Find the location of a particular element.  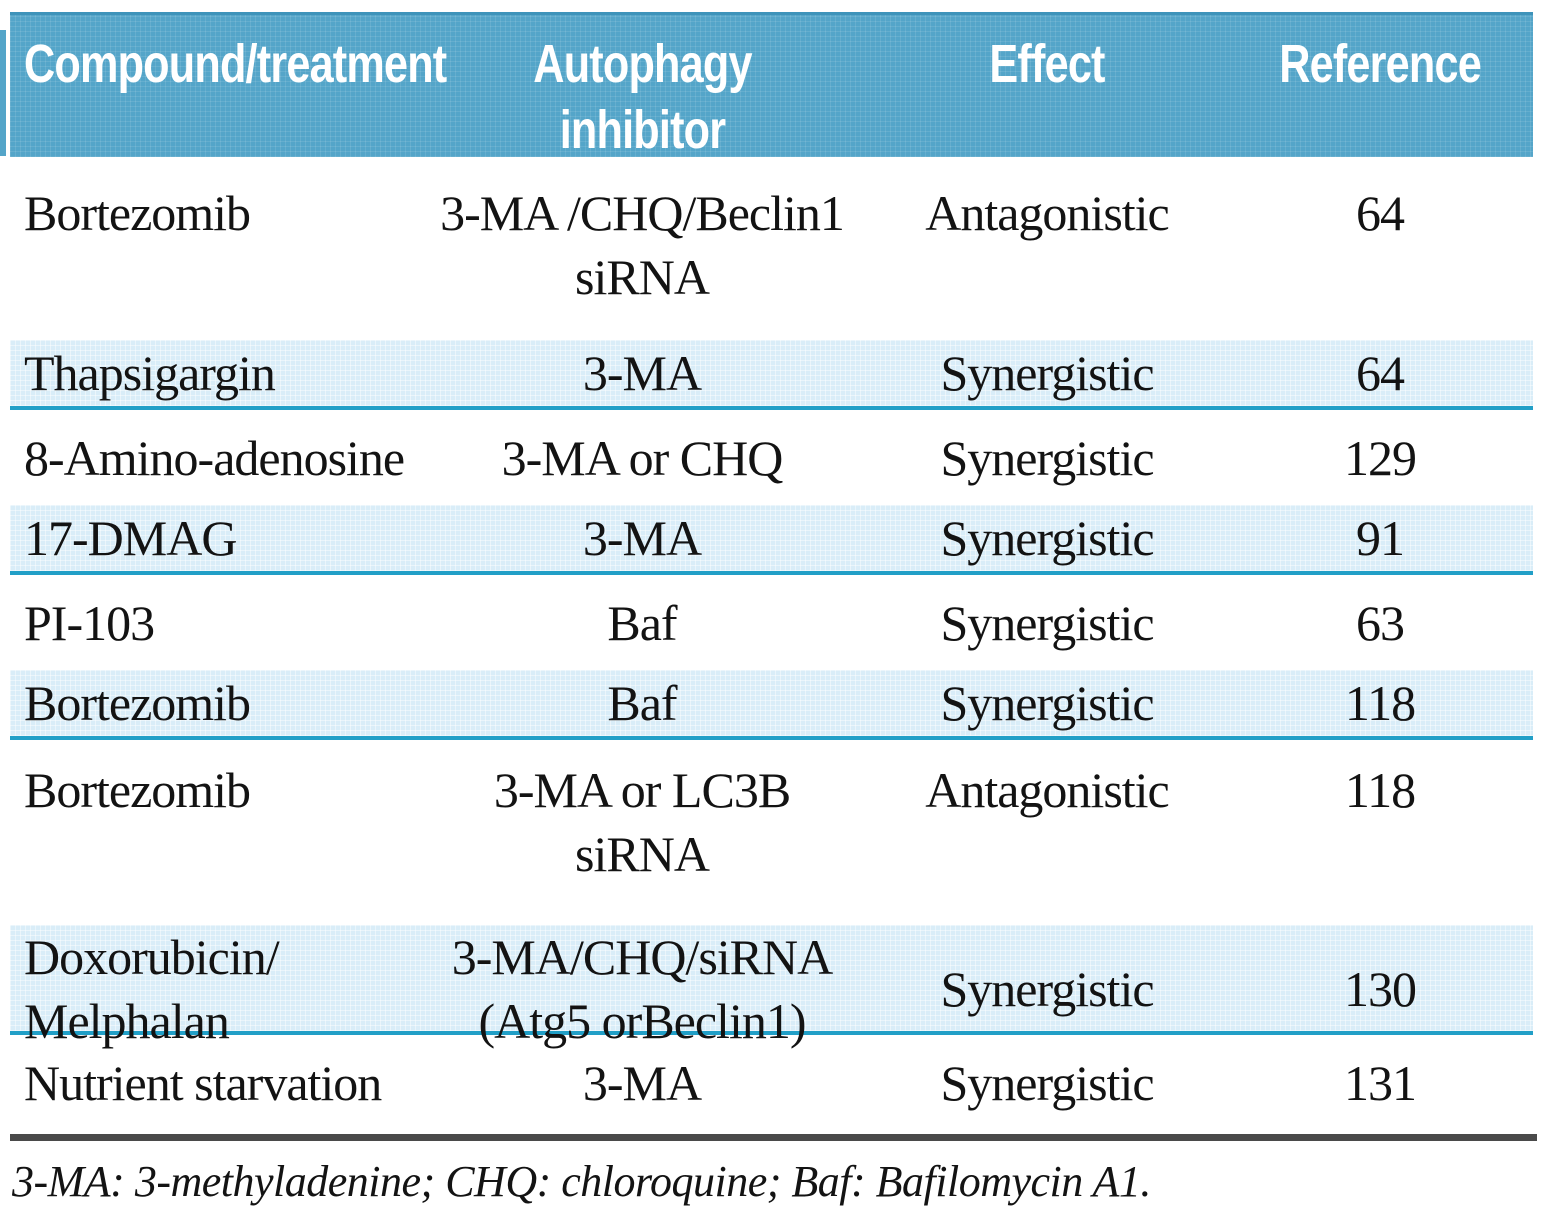

left-edge-artifact is located at coordinates (3, 93).